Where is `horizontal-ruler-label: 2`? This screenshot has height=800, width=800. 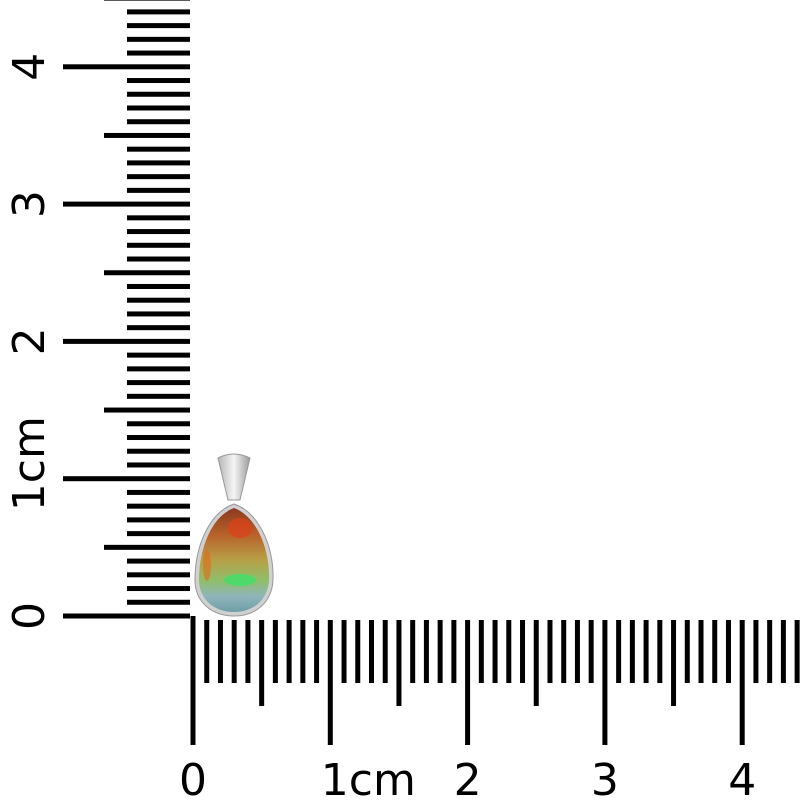
horizontal-ruler-label: 2 is located at coordinates (468, 777).